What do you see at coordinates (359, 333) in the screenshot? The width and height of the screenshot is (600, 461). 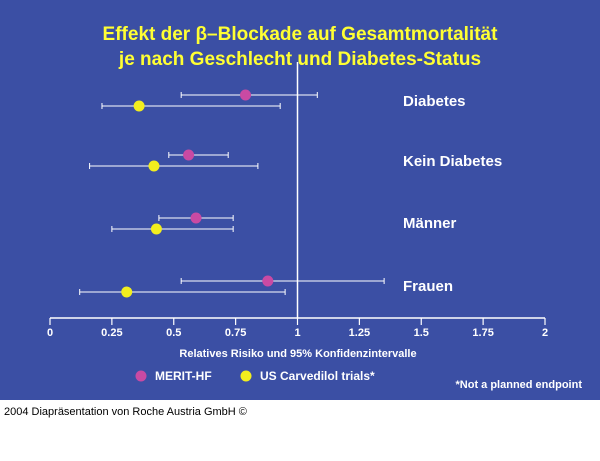 I see `x-tick-label: 1.25` at bounding box center [359, 333].